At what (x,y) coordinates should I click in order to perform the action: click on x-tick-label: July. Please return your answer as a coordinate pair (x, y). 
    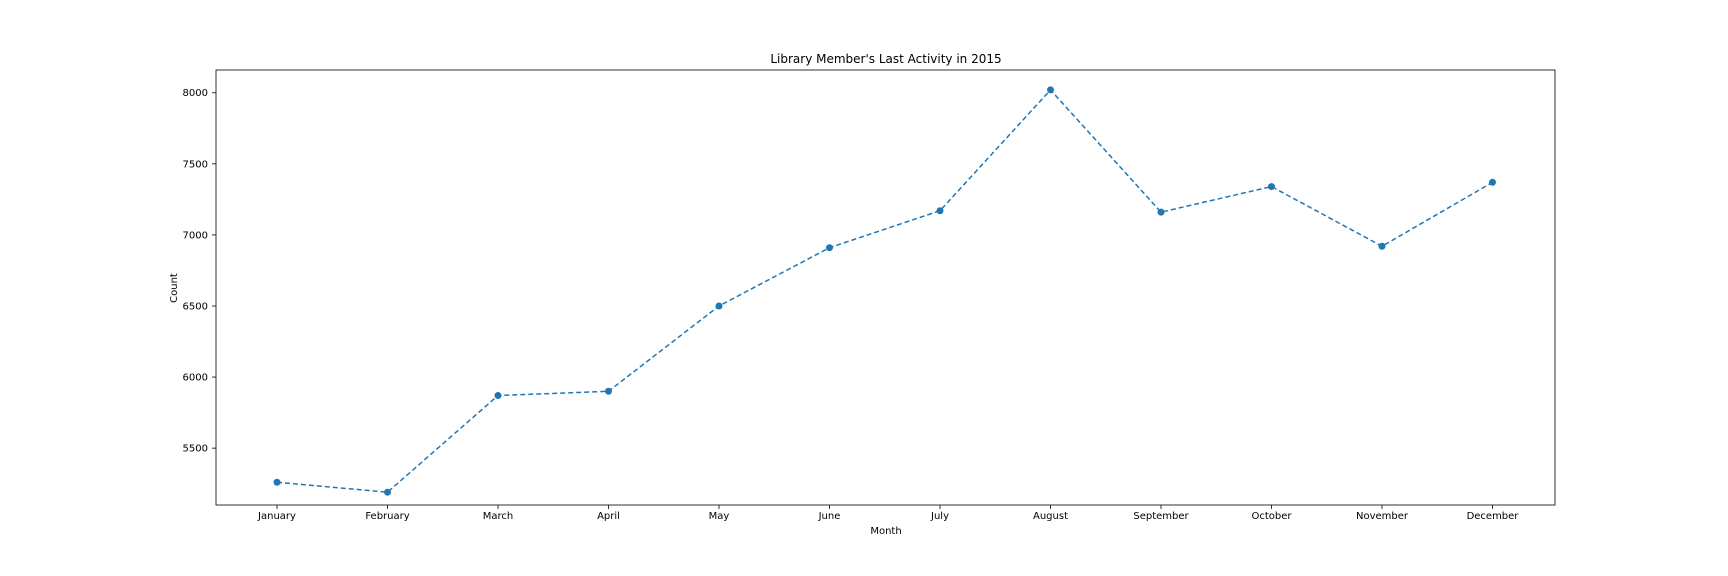
    Looking at the image, I should click on (939, 516).